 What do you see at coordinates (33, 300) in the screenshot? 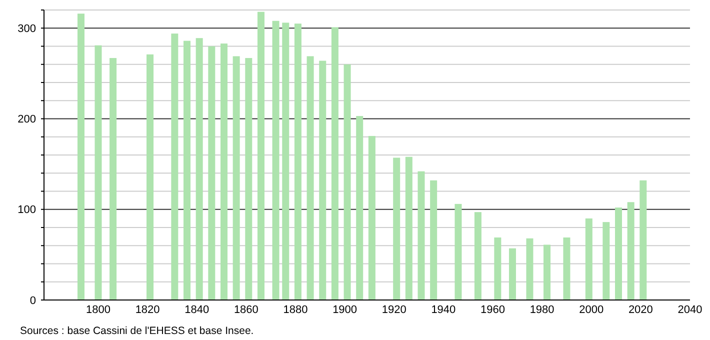
I see `y-tick-label: 0` at bounding box center [33, 300].